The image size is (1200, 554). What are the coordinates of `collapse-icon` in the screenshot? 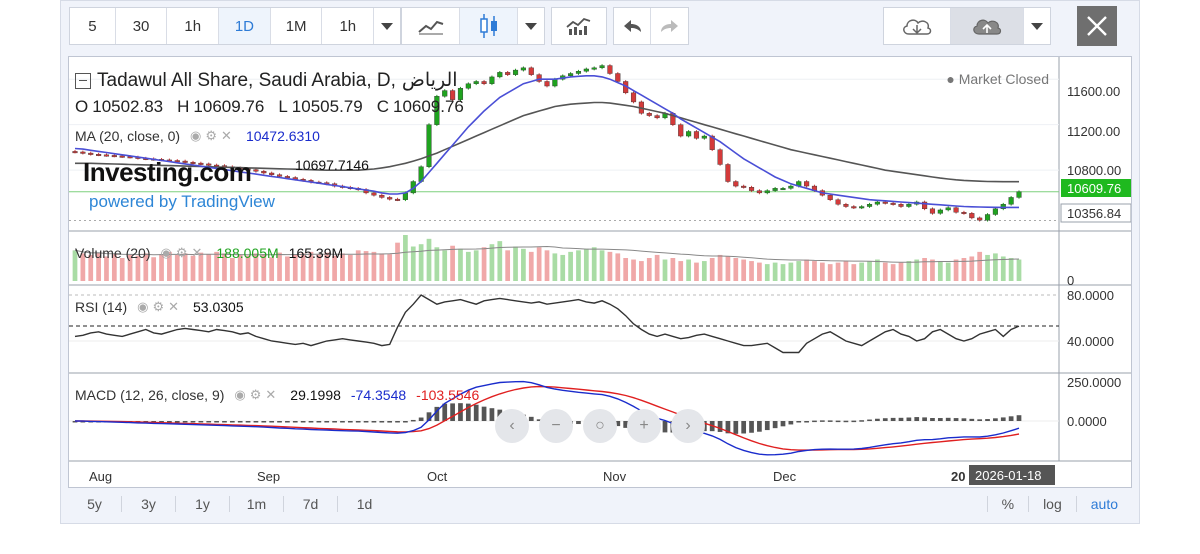 It's located at (83, 80).